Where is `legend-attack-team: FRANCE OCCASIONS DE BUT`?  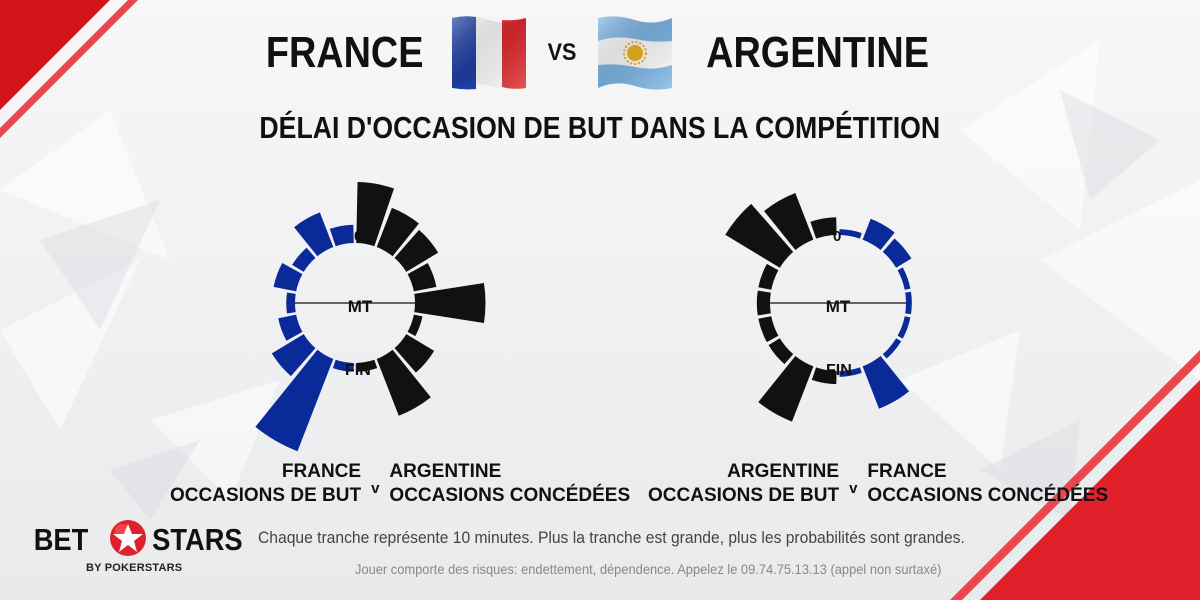
legend-attack-team: FRANCE OCCASIONS DE BUT is located at coordinates (265, 484).